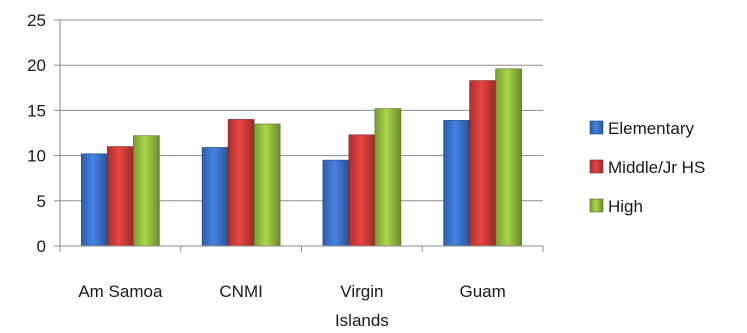 The height and width of the screenshot is (333, 747). Describe the element at coordinates (41, 201) in the screenshot. I see `y-tick-label: 5` at that location.